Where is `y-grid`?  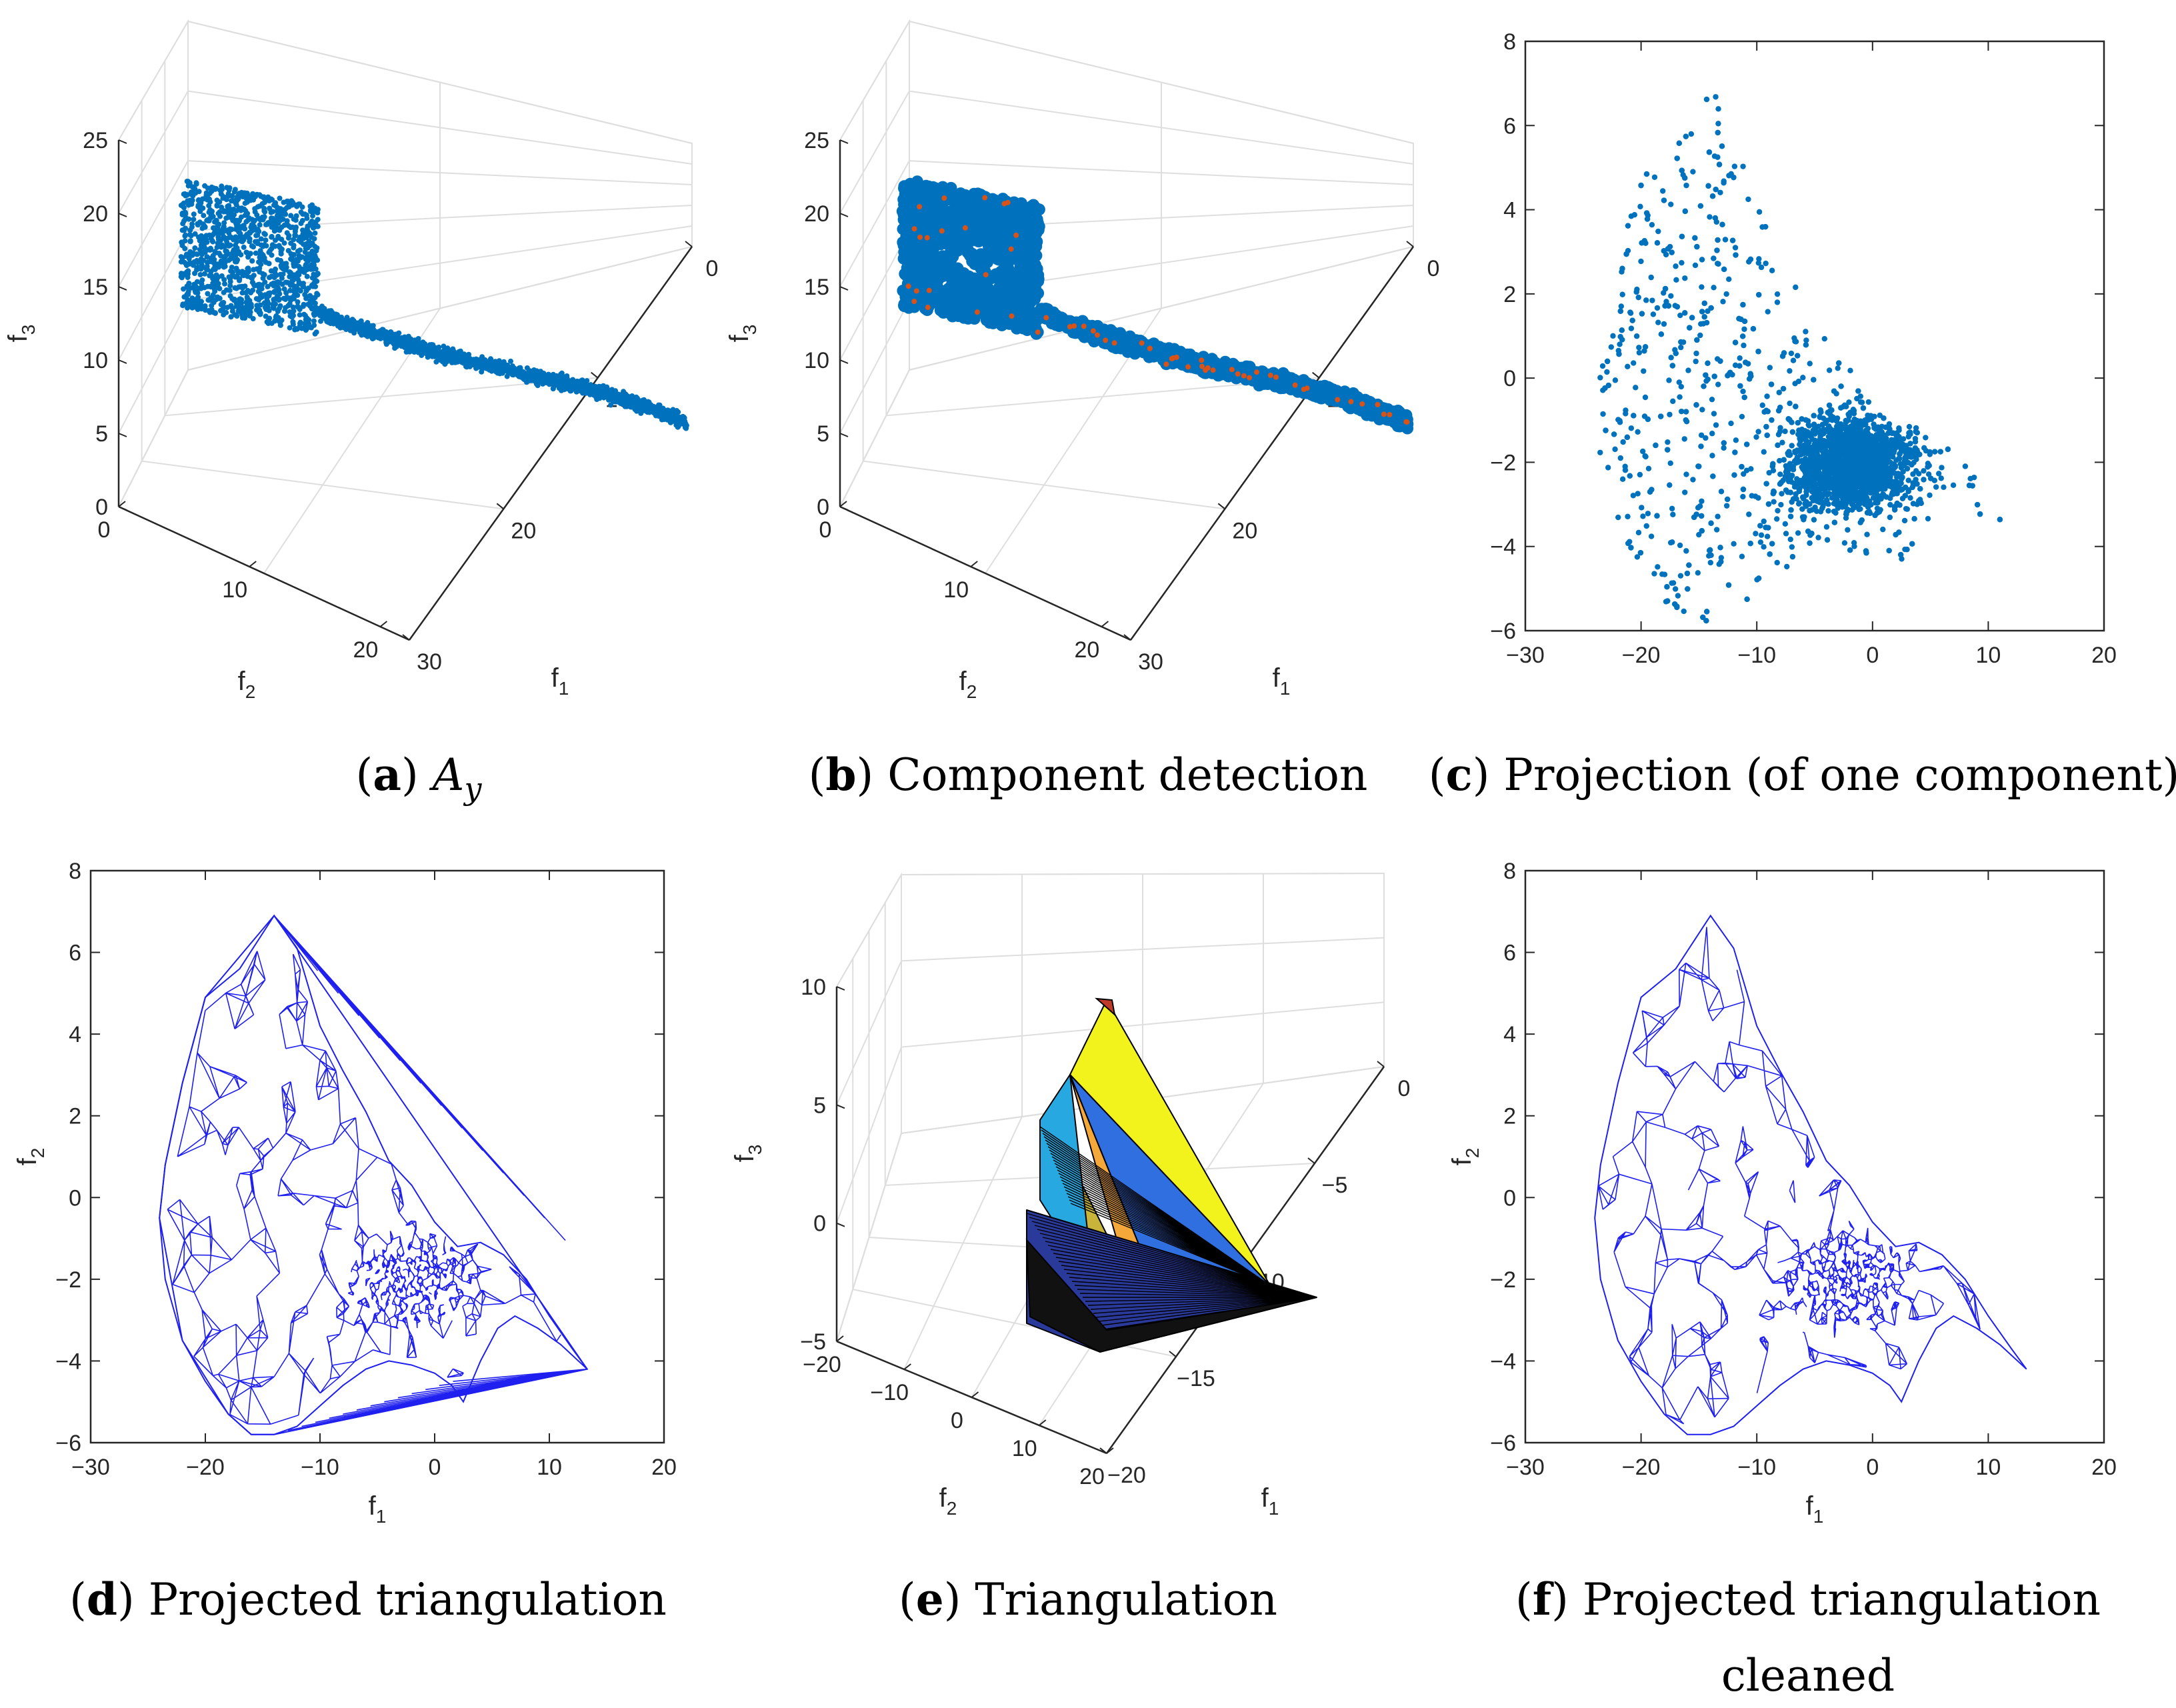 y-grid is located at coordinates (352, 328).